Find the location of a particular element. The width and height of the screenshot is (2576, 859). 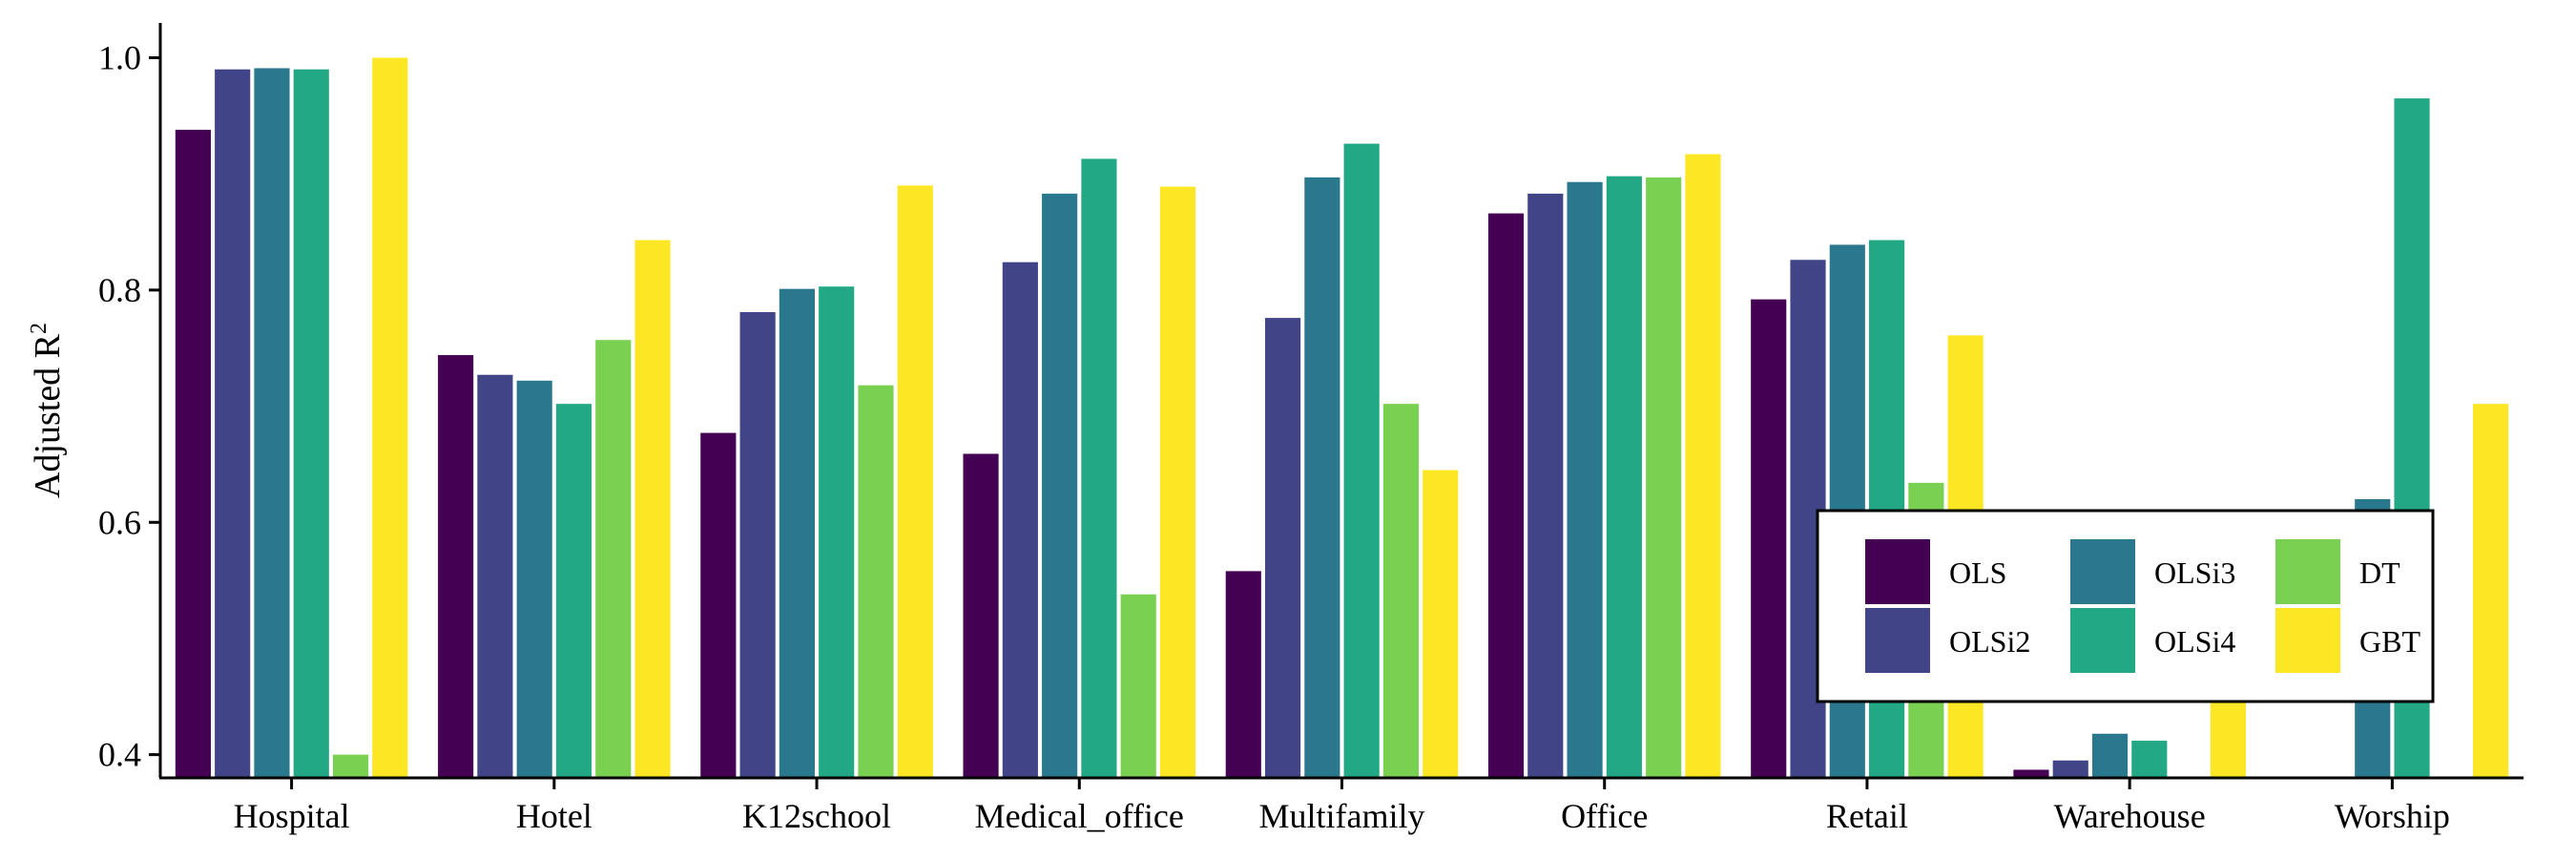

y-axis-label: Adjusted R2 is located at coordinates (47, 410).